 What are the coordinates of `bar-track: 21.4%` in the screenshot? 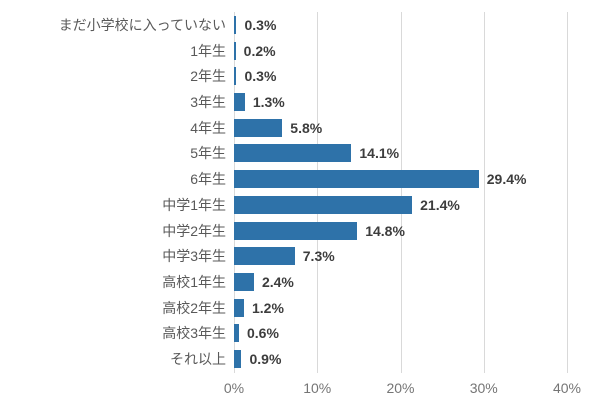 It's located at (400, 205).